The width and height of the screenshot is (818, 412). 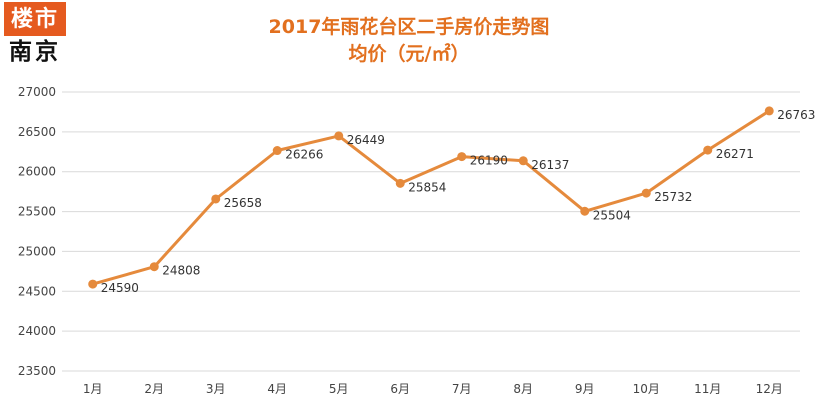 What do you see at coordinates (37, 132) in the screenshot?
I see `y-tick-label: 26500` at bounding box center [37, 132].